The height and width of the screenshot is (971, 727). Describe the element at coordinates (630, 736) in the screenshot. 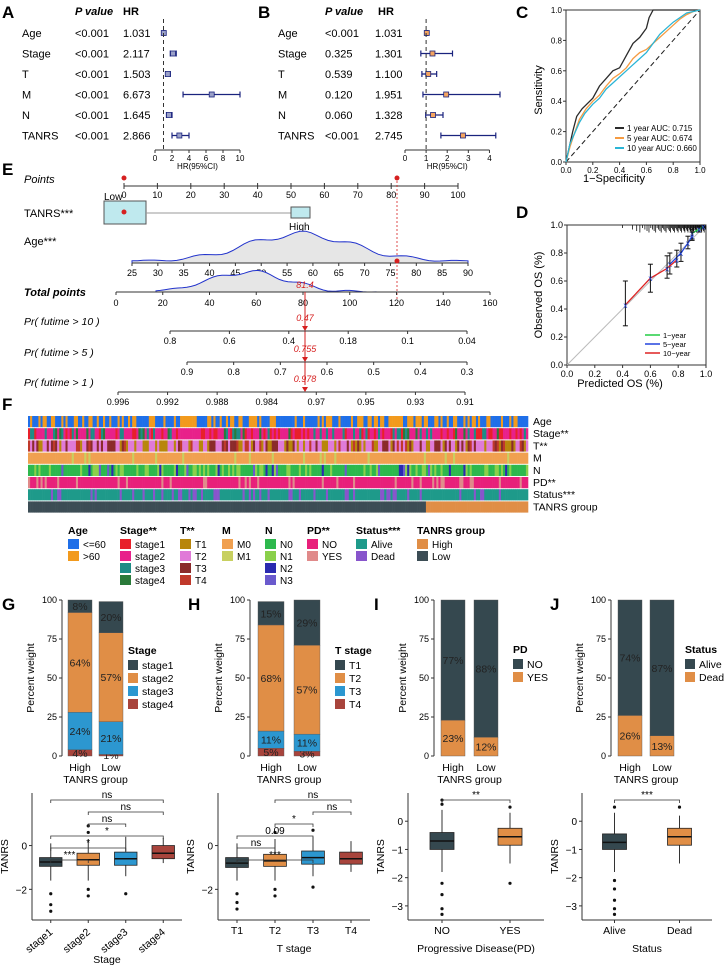

I see `bar-segment-Dead` at that location.